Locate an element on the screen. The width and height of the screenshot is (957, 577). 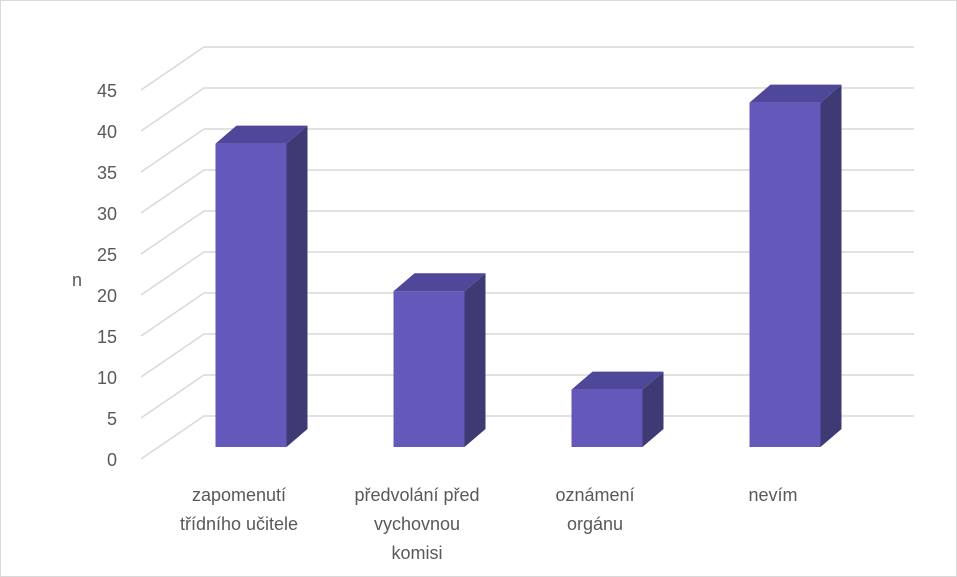
y-tick-label: 15 is located at coordinates (107, 337).